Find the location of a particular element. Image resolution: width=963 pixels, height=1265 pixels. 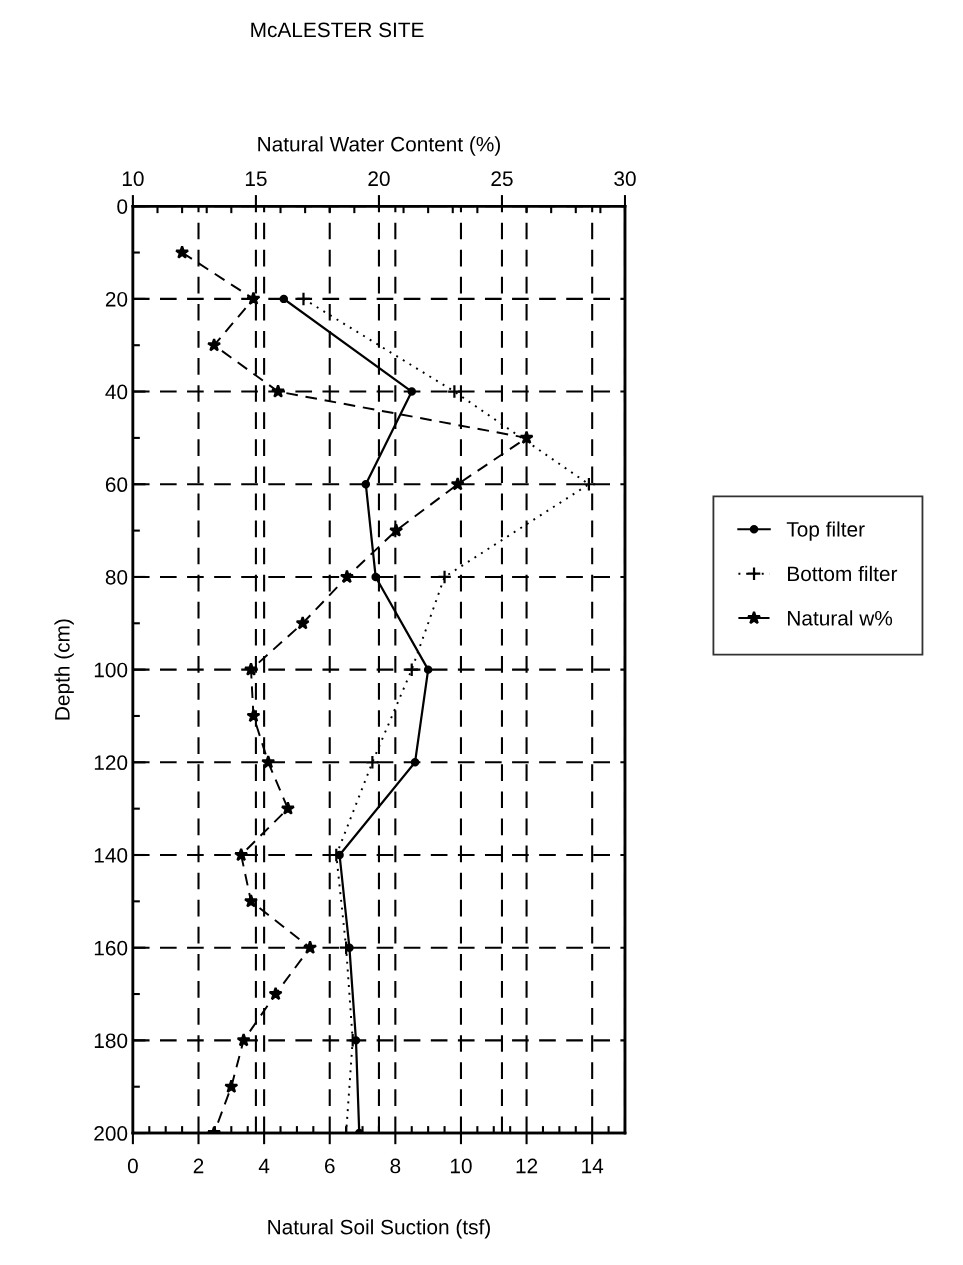

y-tick-label: 160 is located at coordinates (111, 948).